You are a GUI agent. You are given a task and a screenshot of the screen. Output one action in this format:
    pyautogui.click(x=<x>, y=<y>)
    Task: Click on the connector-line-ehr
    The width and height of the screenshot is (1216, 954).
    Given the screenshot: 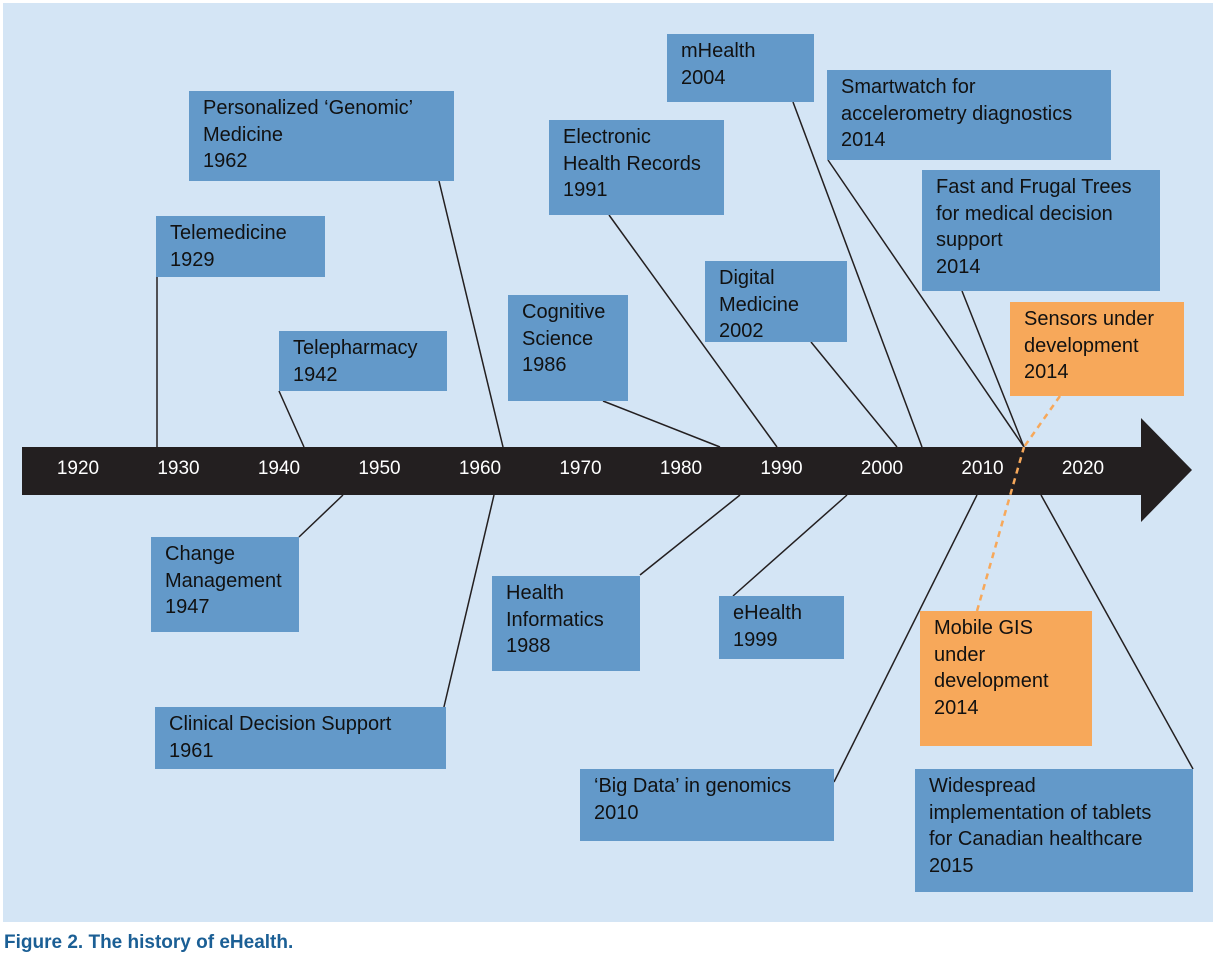 What is the action you would take?
    pyautogui.click(x=693, y=331)
    